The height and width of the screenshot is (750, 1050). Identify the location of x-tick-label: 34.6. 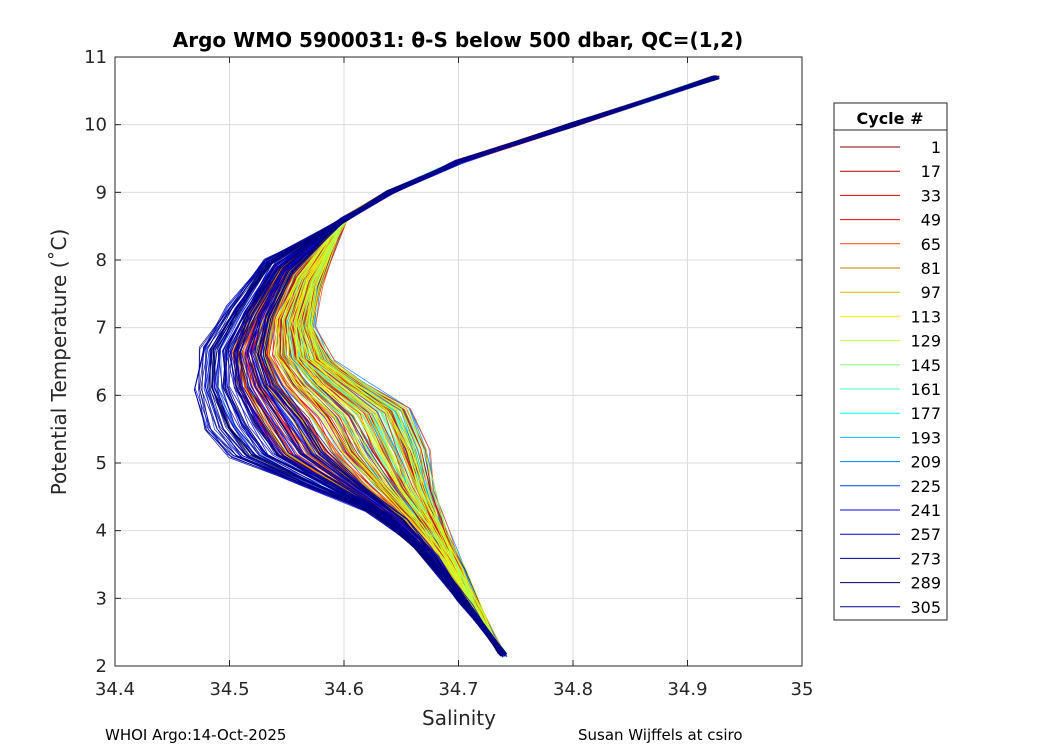
(344, 689).